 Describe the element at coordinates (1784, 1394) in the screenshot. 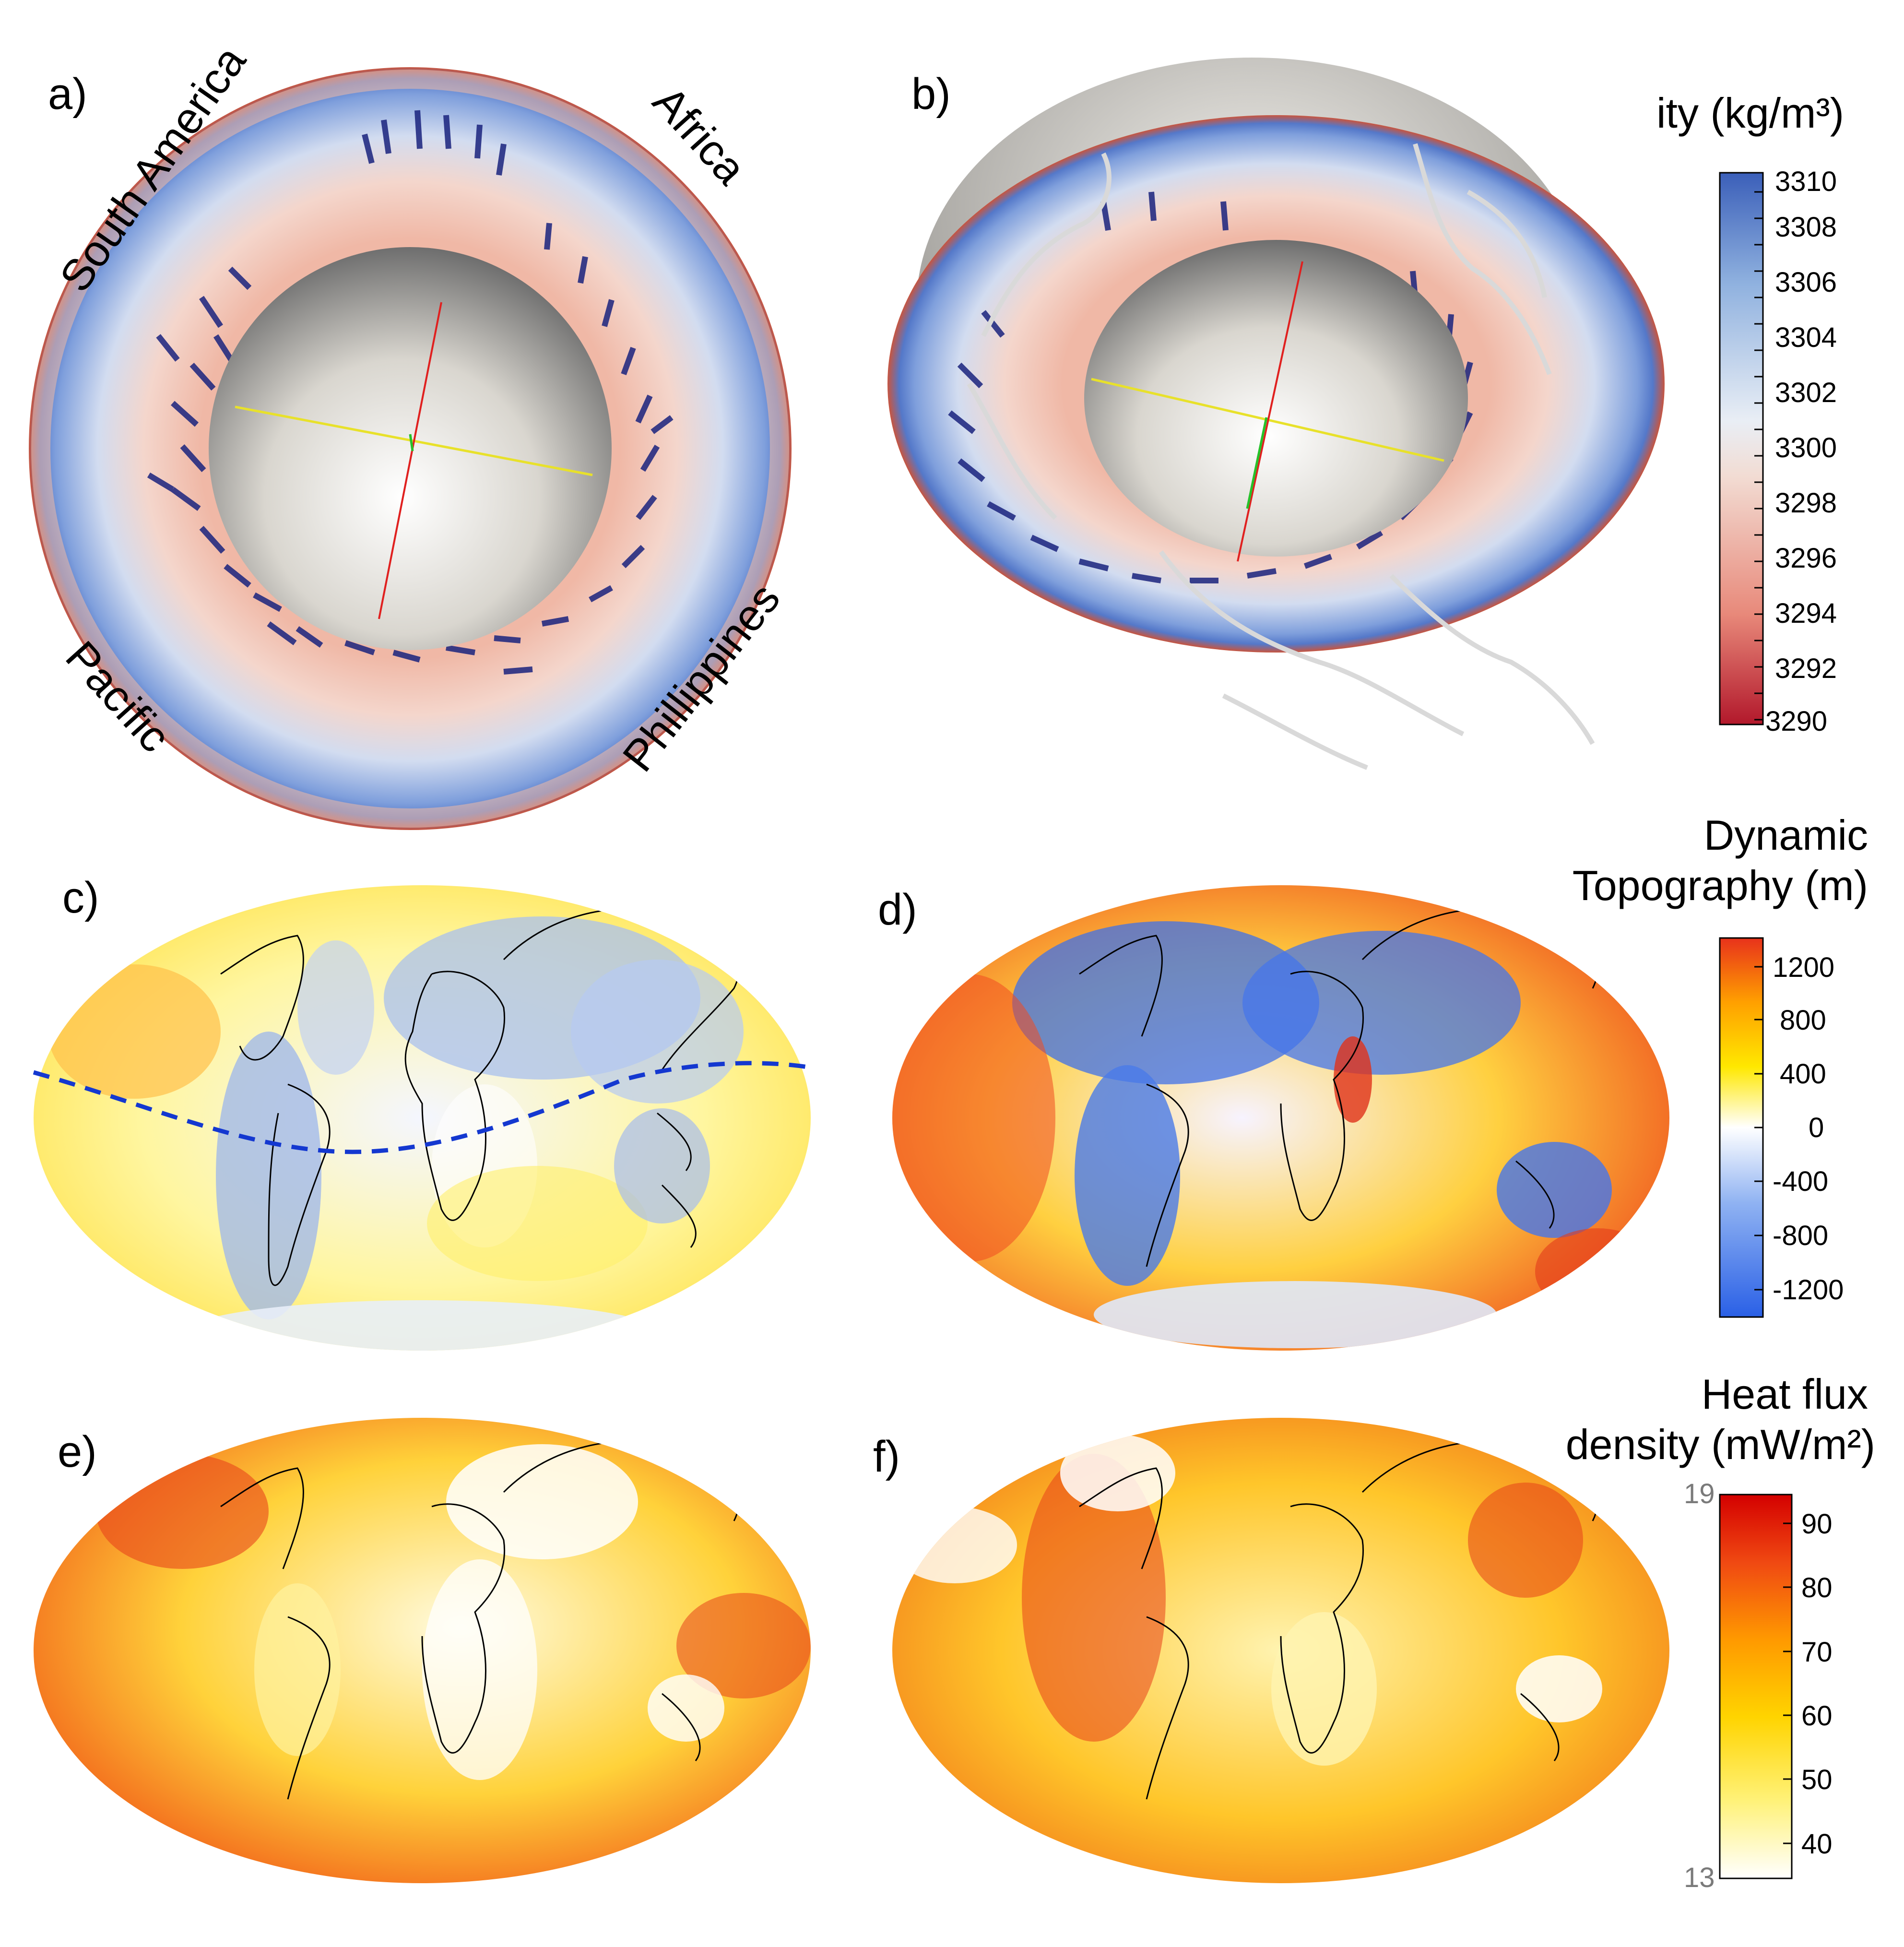

I see `colorbar-heatflux-title-line1: Heat flux` at that location.